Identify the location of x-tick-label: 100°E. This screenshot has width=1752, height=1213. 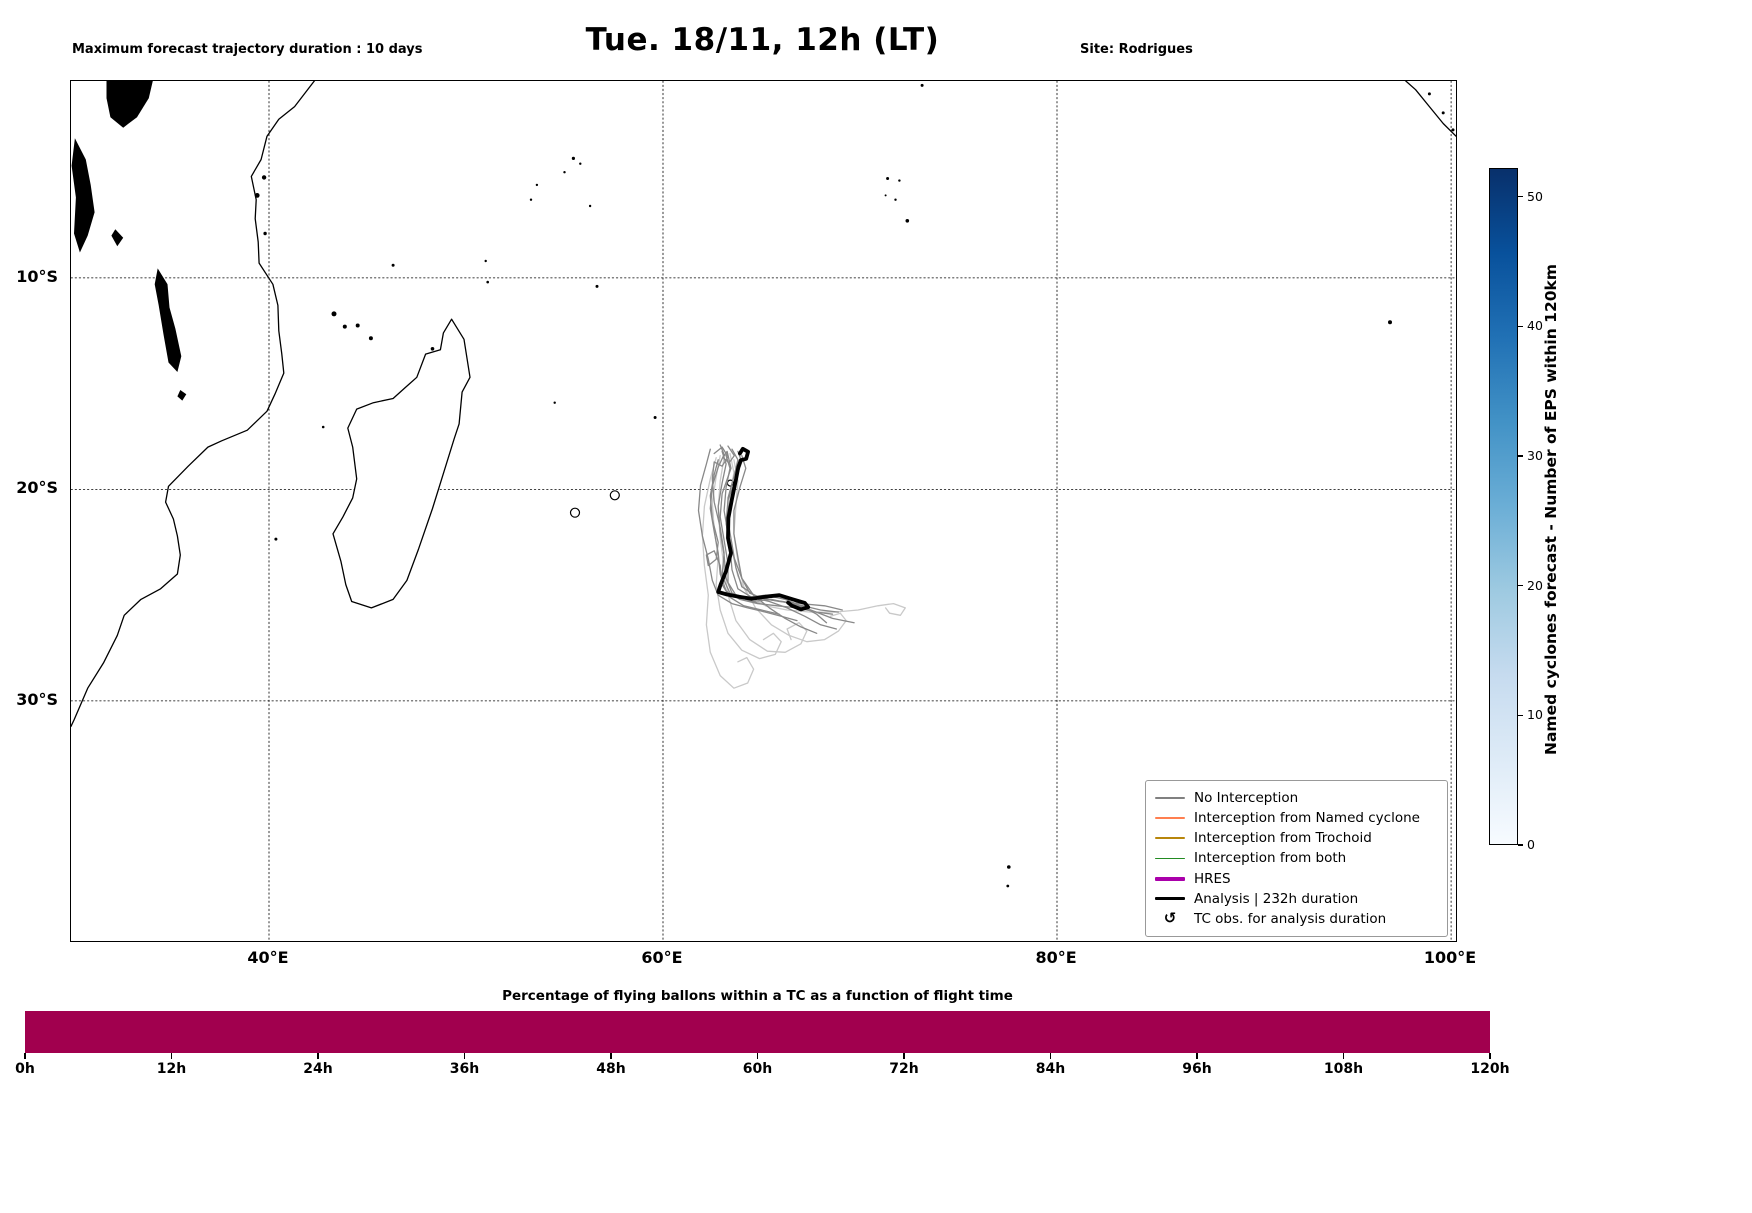
(1450, 957).